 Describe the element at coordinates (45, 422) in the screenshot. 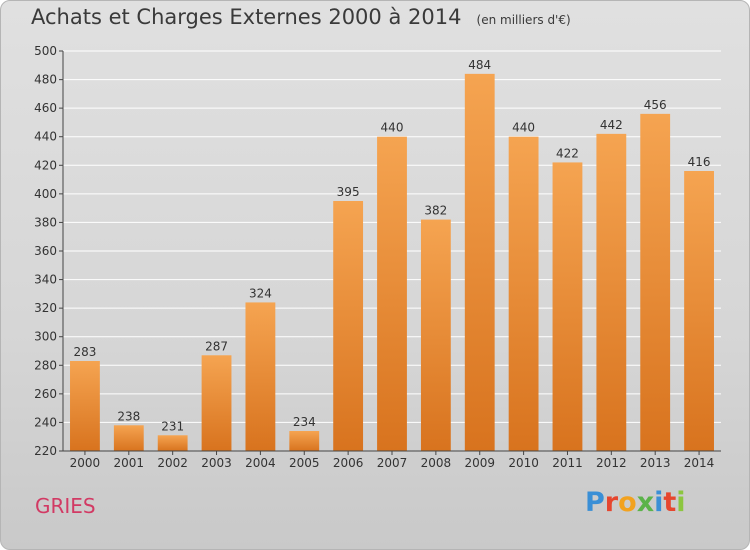

I see `y-tick-label: 240` at that location.